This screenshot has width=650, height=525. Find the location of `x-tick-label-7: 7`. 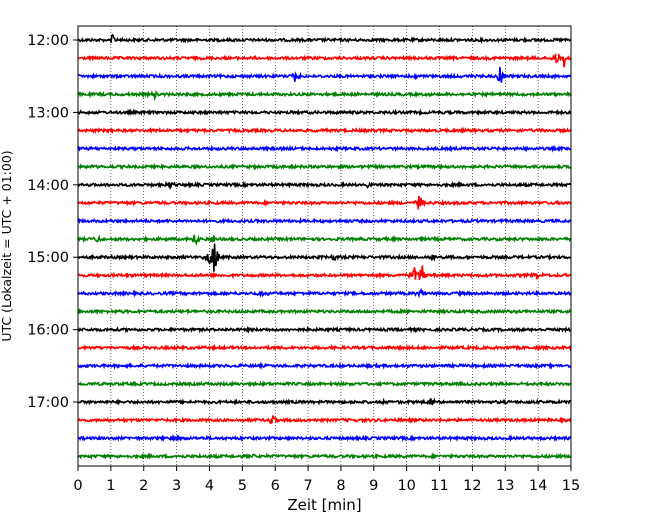

x-tick-label-7: 7 is located at coordinates (307, 486).